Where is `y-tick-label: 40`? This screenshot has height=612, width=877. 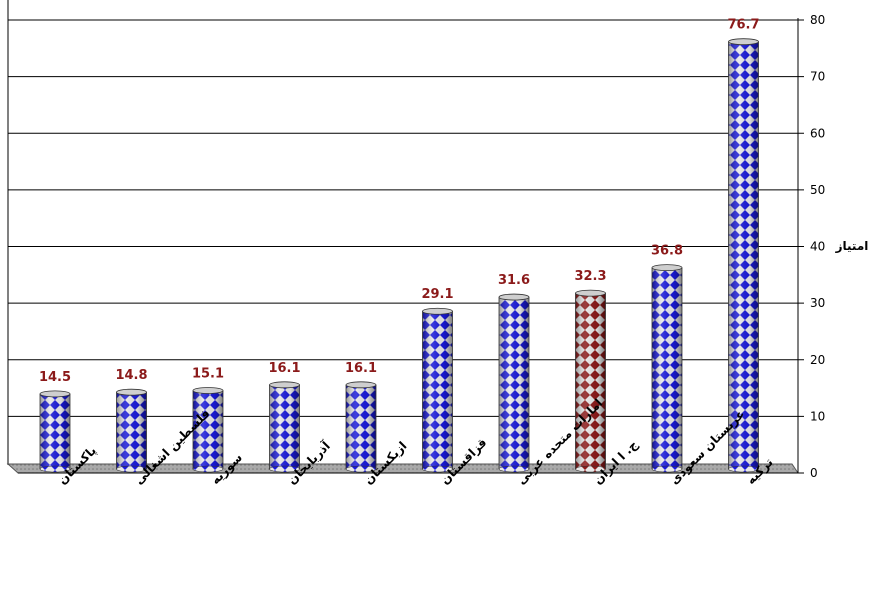 y-tick-label: 40 is located at coordinates (817, 247).